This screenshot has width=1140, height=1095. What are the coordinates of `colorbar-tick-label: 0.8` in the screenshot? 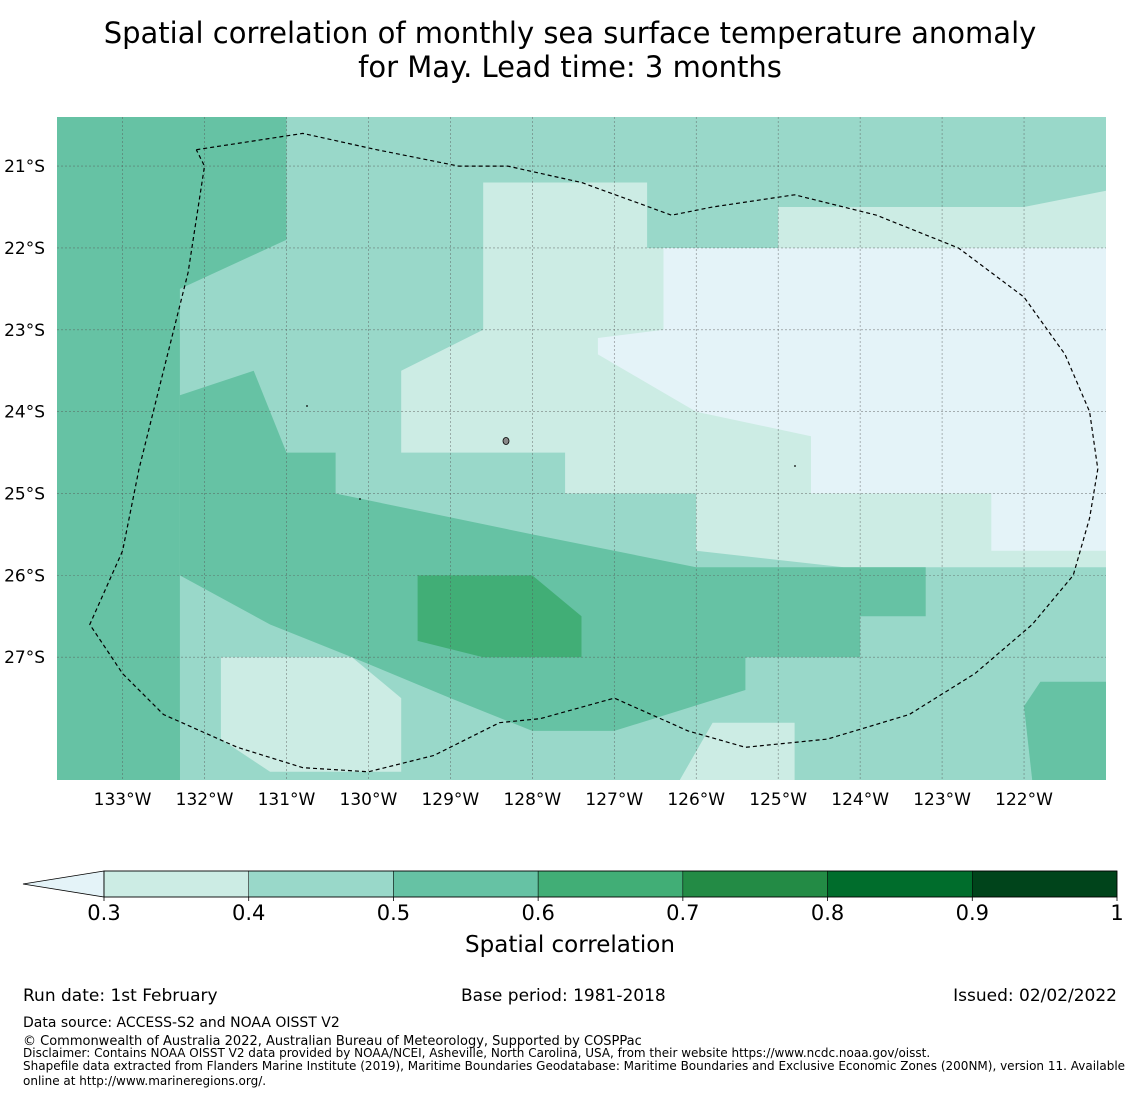 It's located at (827, 913).